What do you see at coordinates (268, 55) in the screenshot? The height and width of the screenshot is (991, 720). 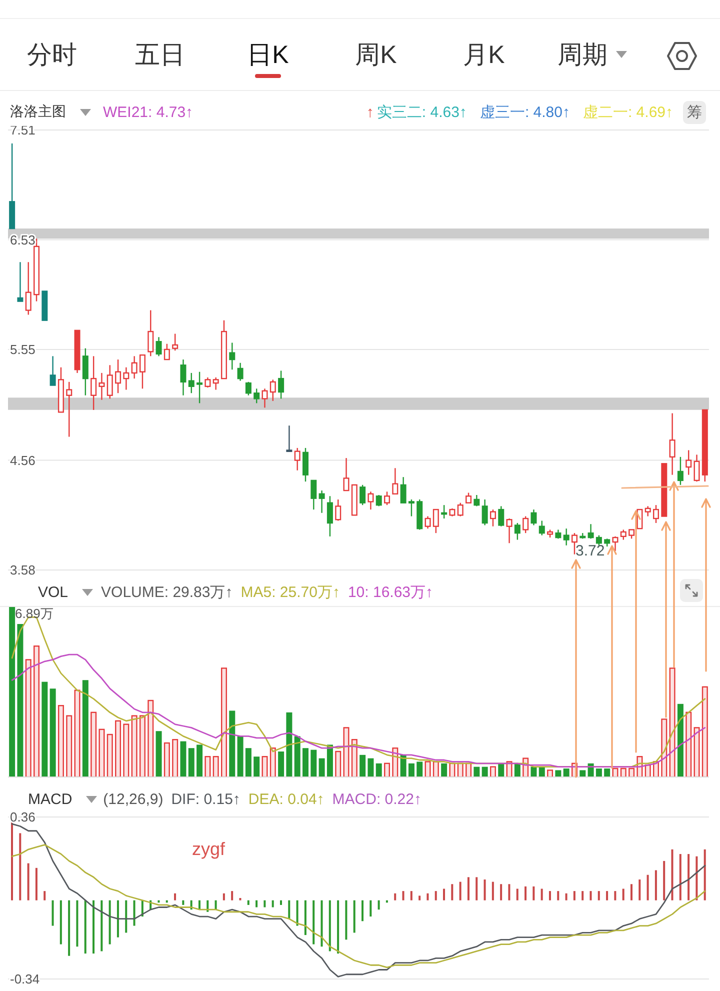 I see `text: 日K` at bounding box center [268, 55].